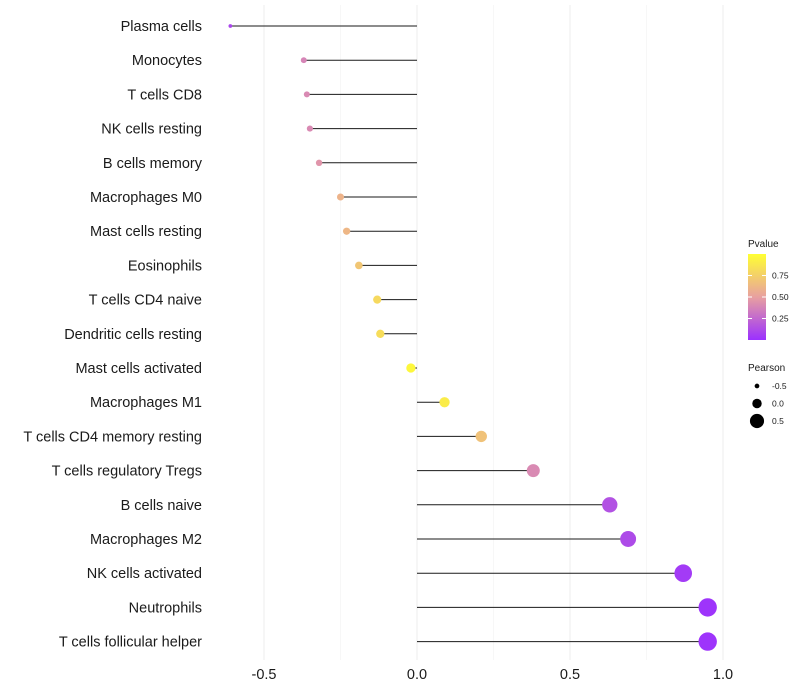  What do you see at coordinates (146, 232) in the screenshot?
I see `category-label: Mast cells resting` at bounding box center [146, 232].